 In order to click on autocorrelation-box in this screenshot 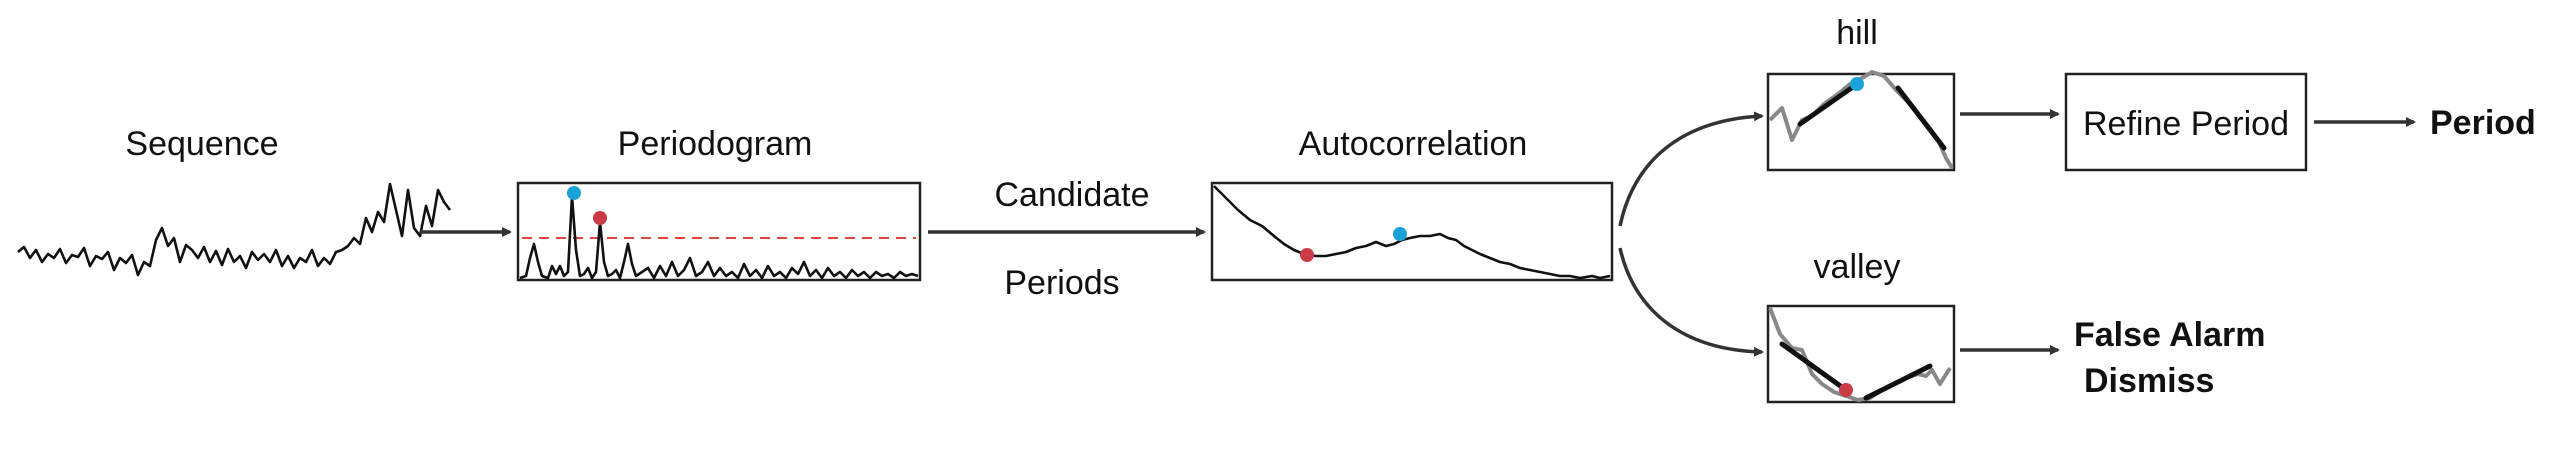, I will do `click(1412, 231)`.